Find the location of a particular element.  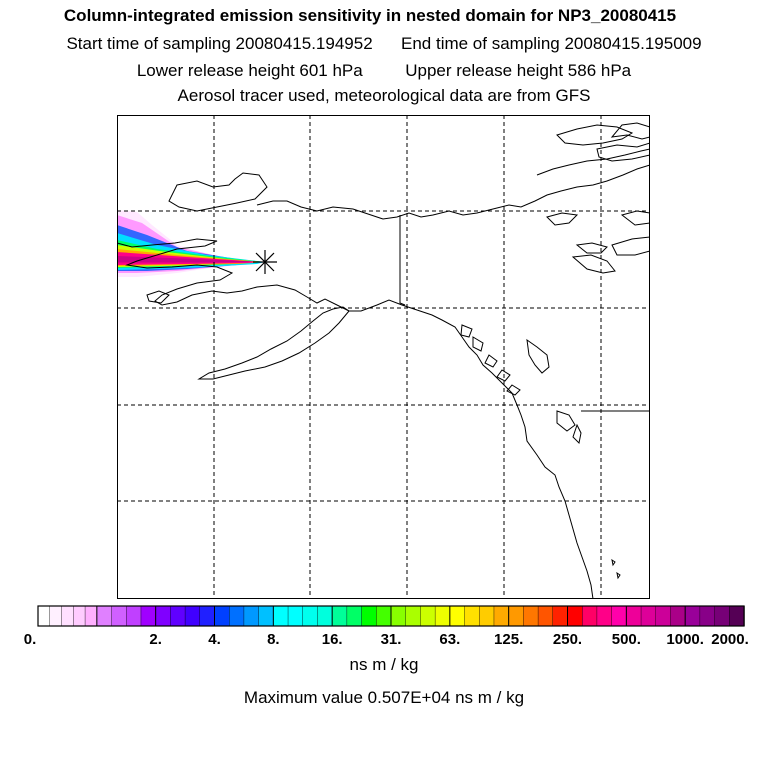

asterisk-icon is located at coordinates (265, 262).